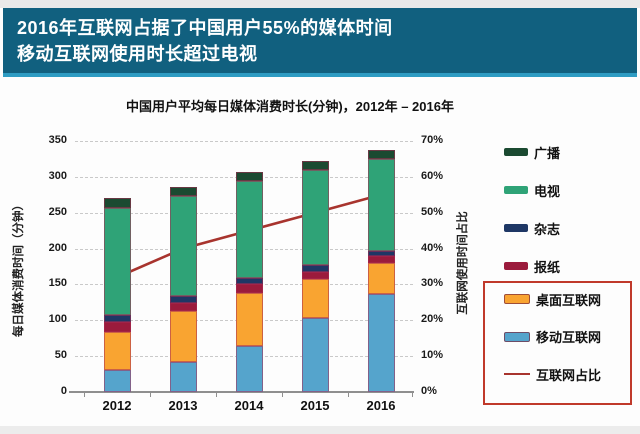 The height and width of the screenshot is (434, 640). What do you see at coordinates (569, 337) in the screenshot?
I see `legend-label: 移动互联网` at bounding box center [569, 337].